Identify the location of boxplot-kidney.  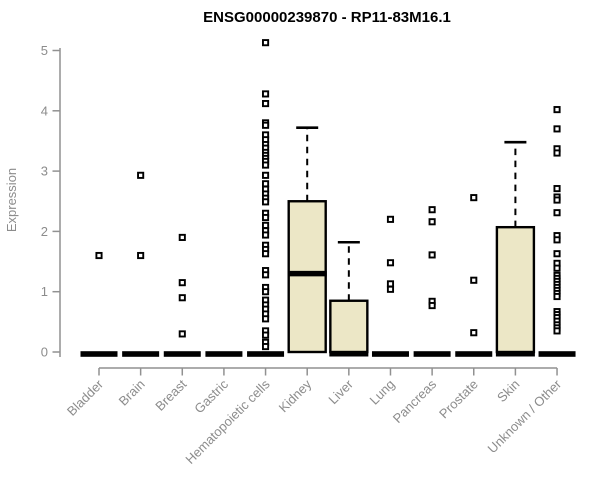
(307, 240).